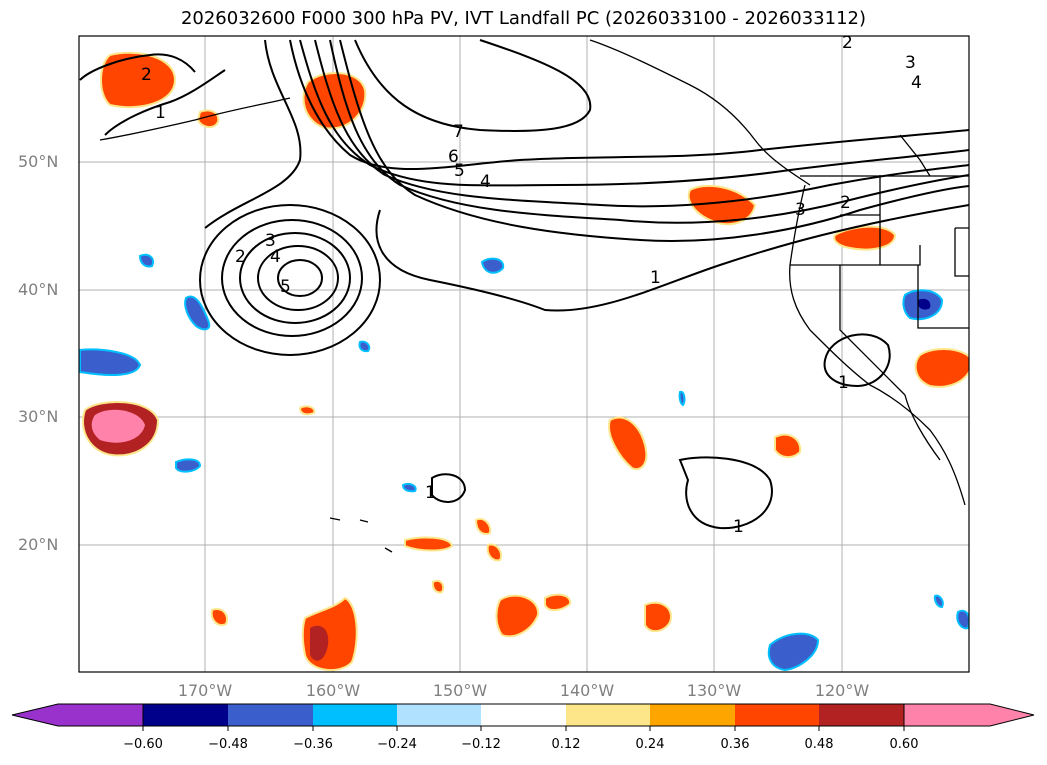 Image resolution: width=1047 pixels, height=765 pixels. Describe the element at coordinates (38, 289) in the screenshot. I see `lat-label: 40°N` at that location.